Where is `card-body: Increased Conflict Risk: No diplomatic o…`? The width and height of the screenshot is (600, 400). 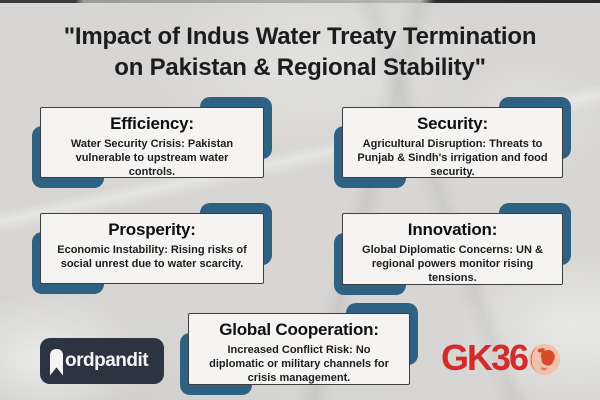
card-body: Increased Conflict Risk: No diplomatic o… is located at coordinates (299, 364).